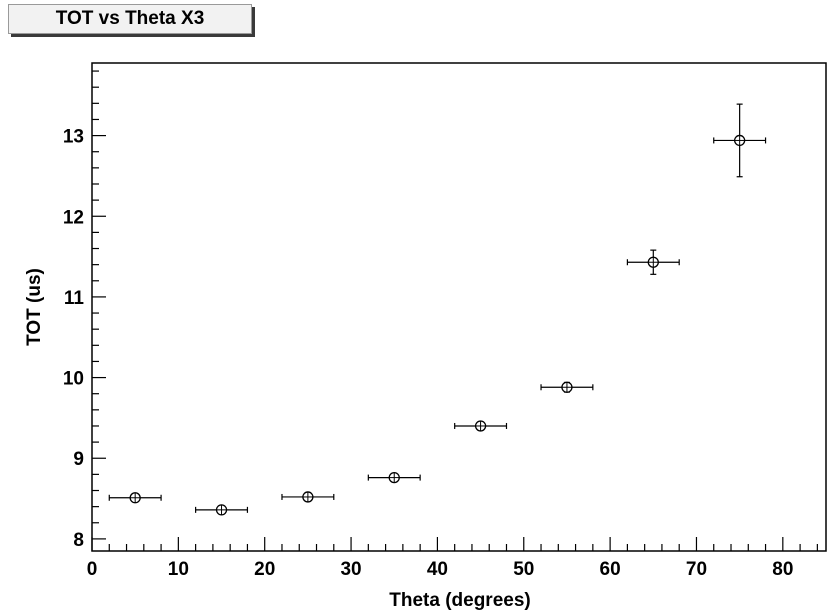  I want to click on y-tick-label: 8, so click(78, 540).